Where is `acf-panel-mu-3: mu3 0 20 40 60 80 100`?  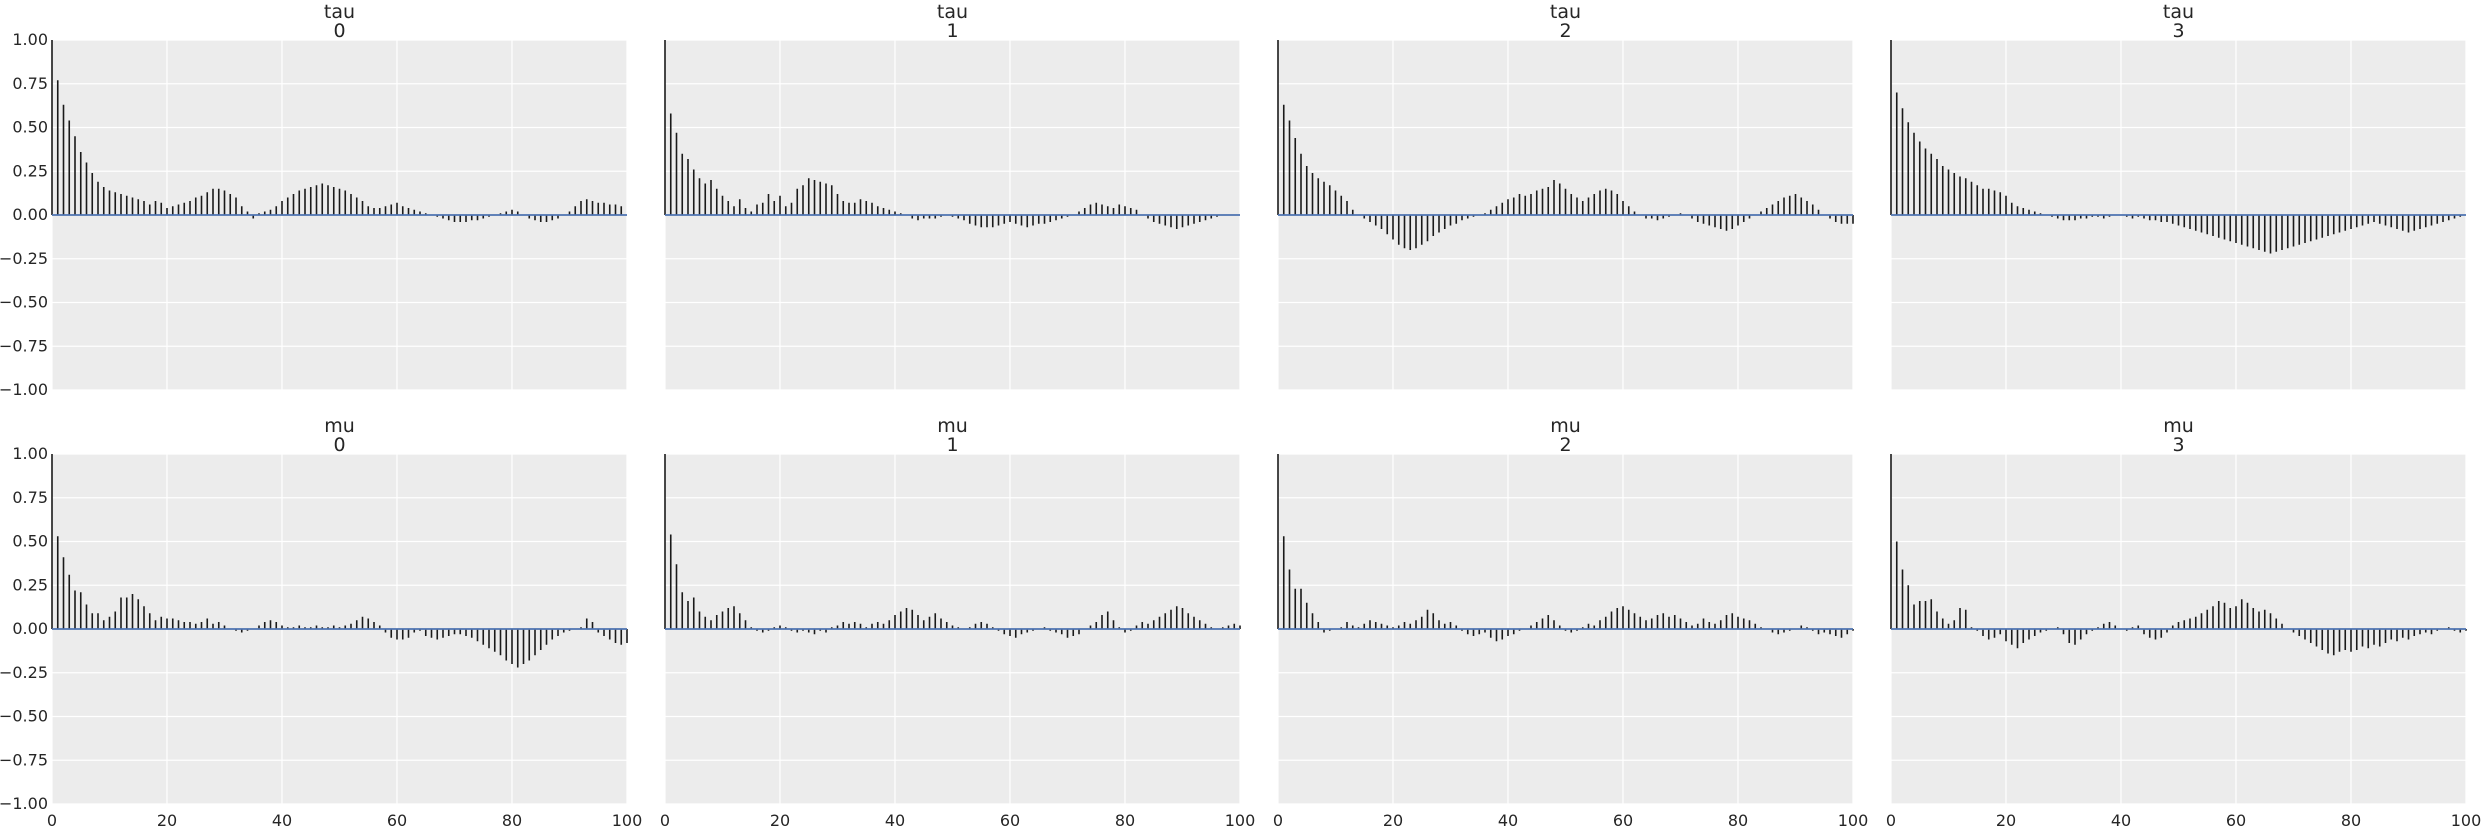 acf-panel-mu-3: mu3 0 20 40 60 80 100 is located at coordinates (2183, 621).